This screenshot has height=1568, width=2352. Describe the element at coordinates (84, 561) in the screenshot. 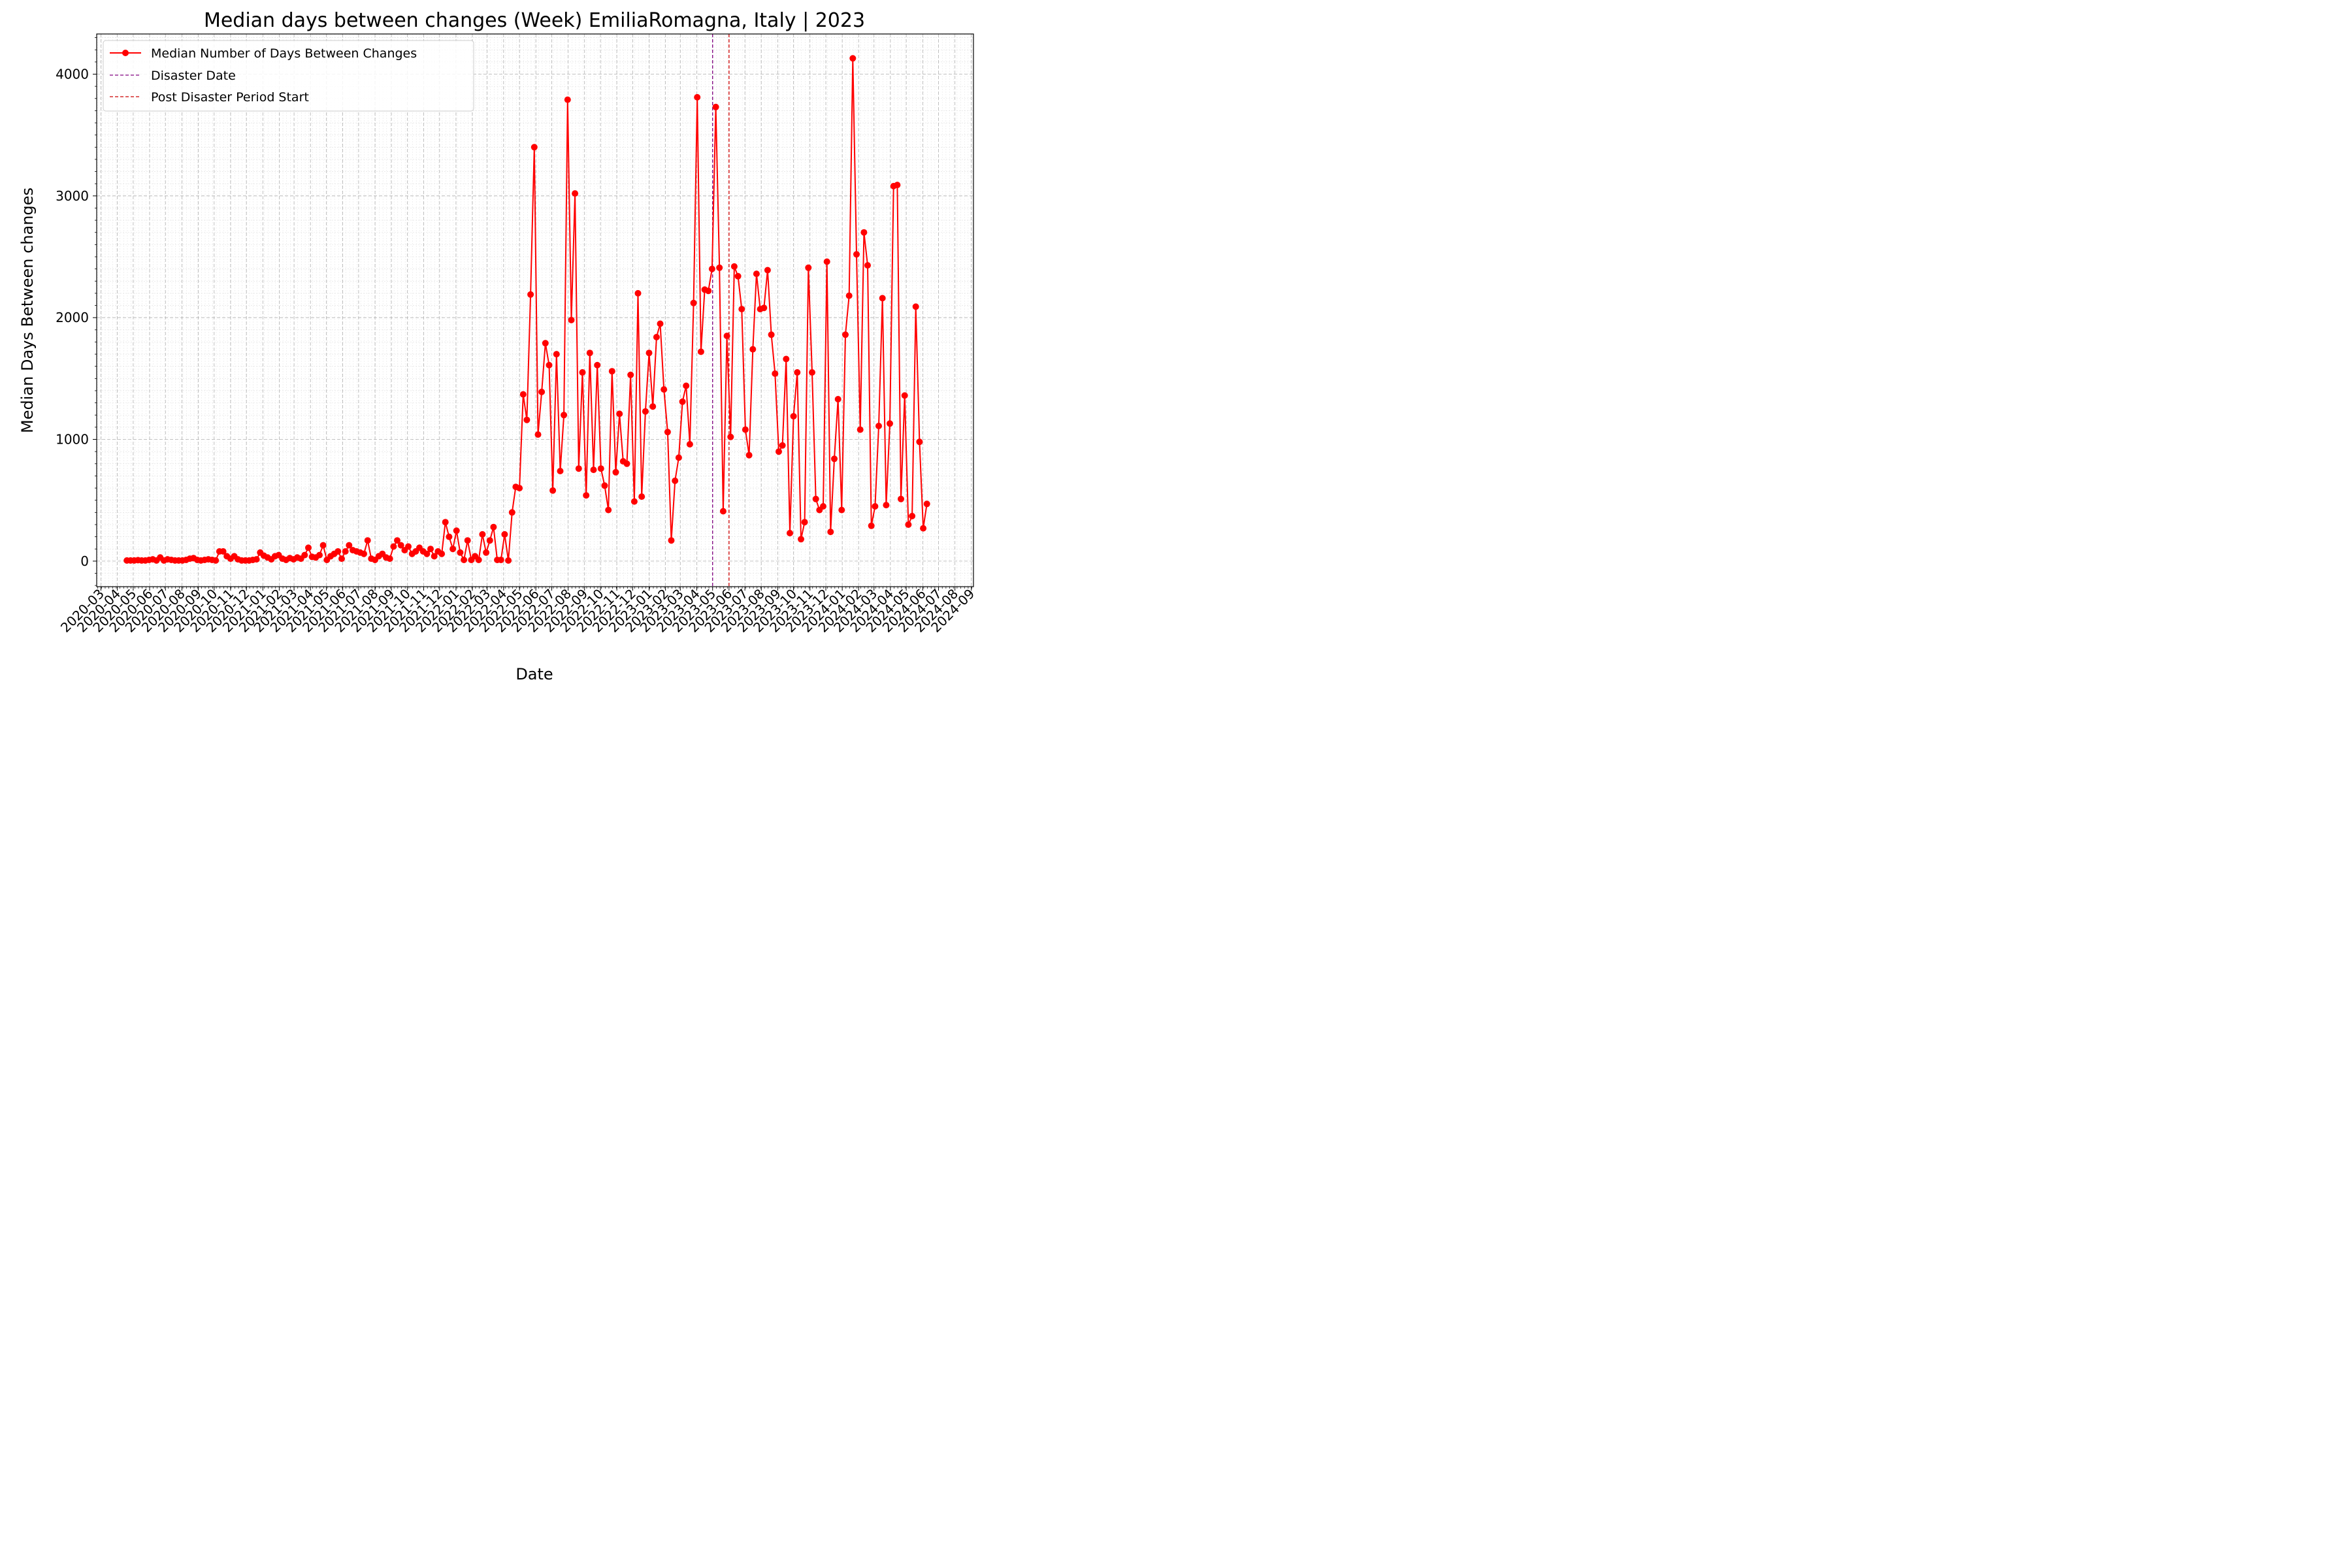

I see `y-tick-label: 0` at that location.